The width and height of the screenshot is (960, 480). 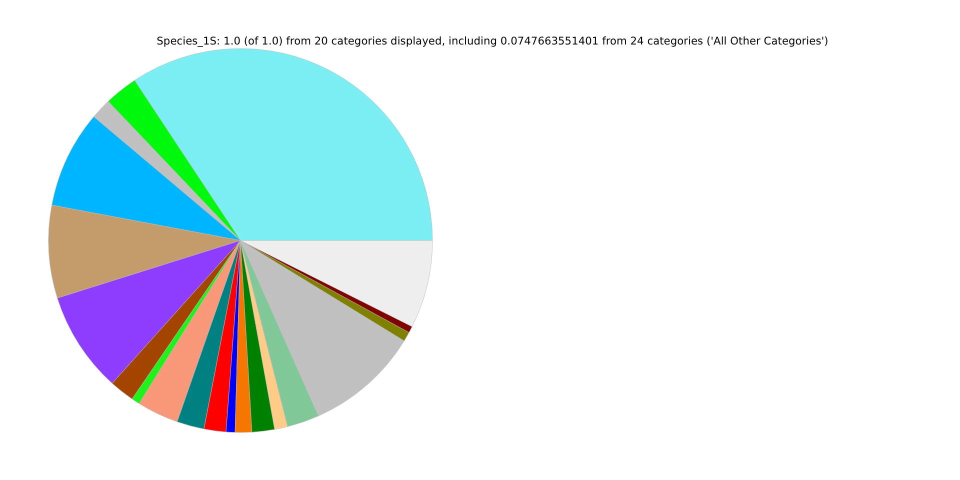 What do you see at coordinates (492, 41) in the screenshot?
I see `text: Species_1S: 1.0 (of 1.0) from 20 categories displayed, including 0.0747663551401 from 24 categories ('All Other Categories')` at bounding box center [492, 41].